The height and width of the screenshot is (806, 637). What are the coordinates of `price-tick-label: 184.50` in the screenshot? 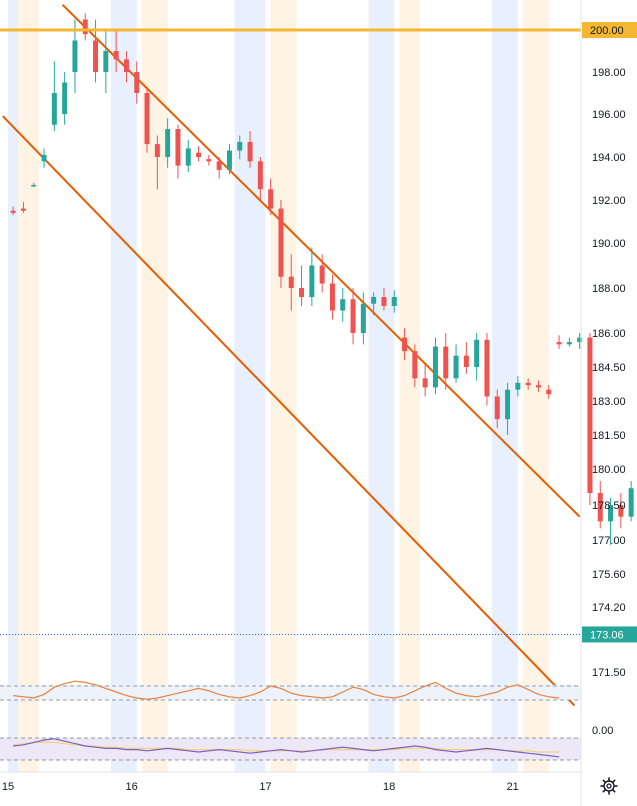 It's located at (609, 368).